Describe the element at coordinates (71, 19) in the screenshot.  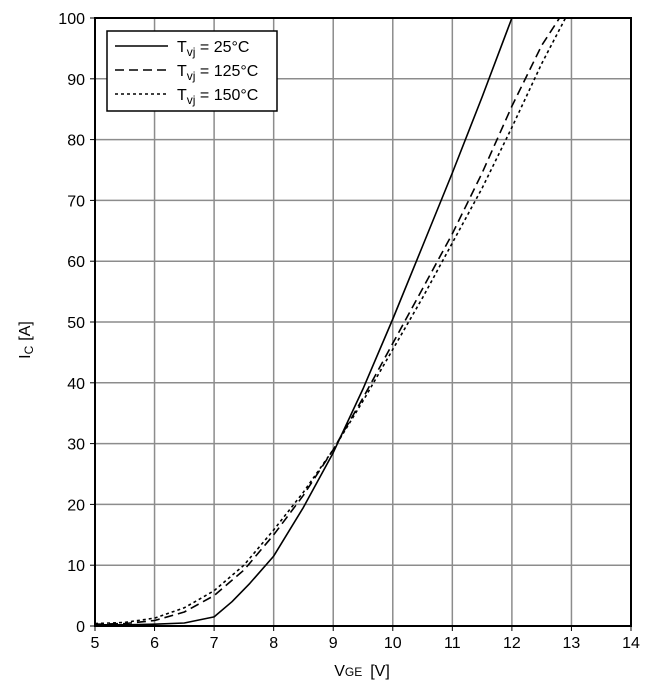
I see `y-tick-label: 100` at that location.